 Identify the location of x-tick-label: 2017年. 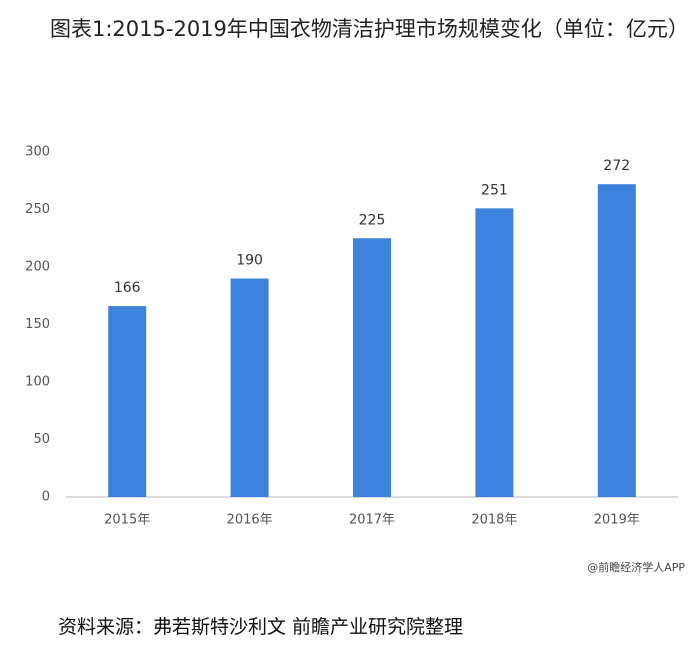
(372, 520).